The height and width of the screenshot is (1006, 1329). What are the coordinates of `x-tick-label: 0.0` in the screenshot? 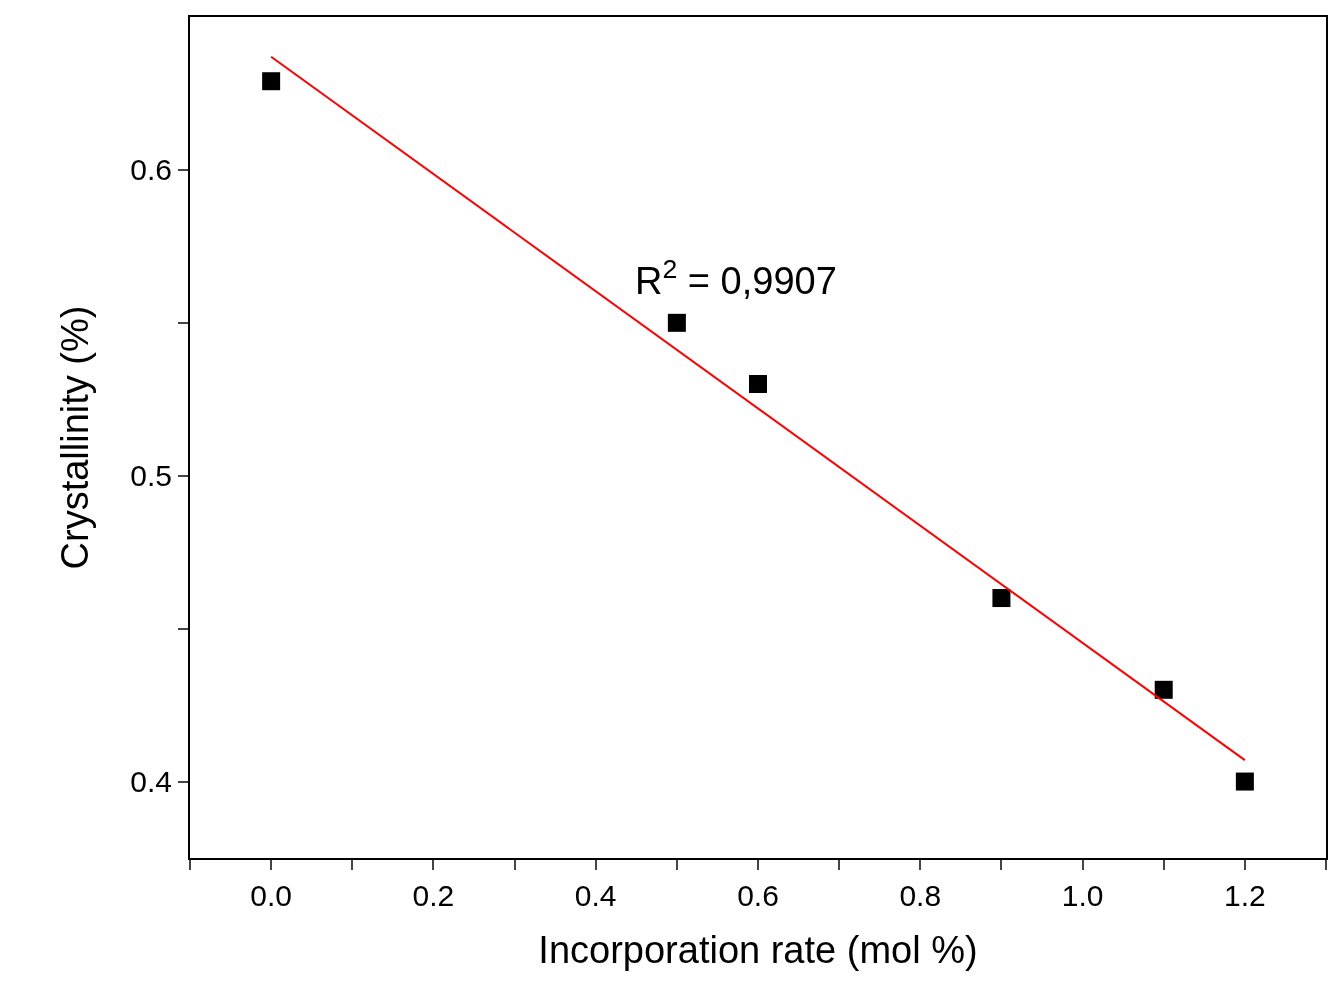 It's located at (271, 895).